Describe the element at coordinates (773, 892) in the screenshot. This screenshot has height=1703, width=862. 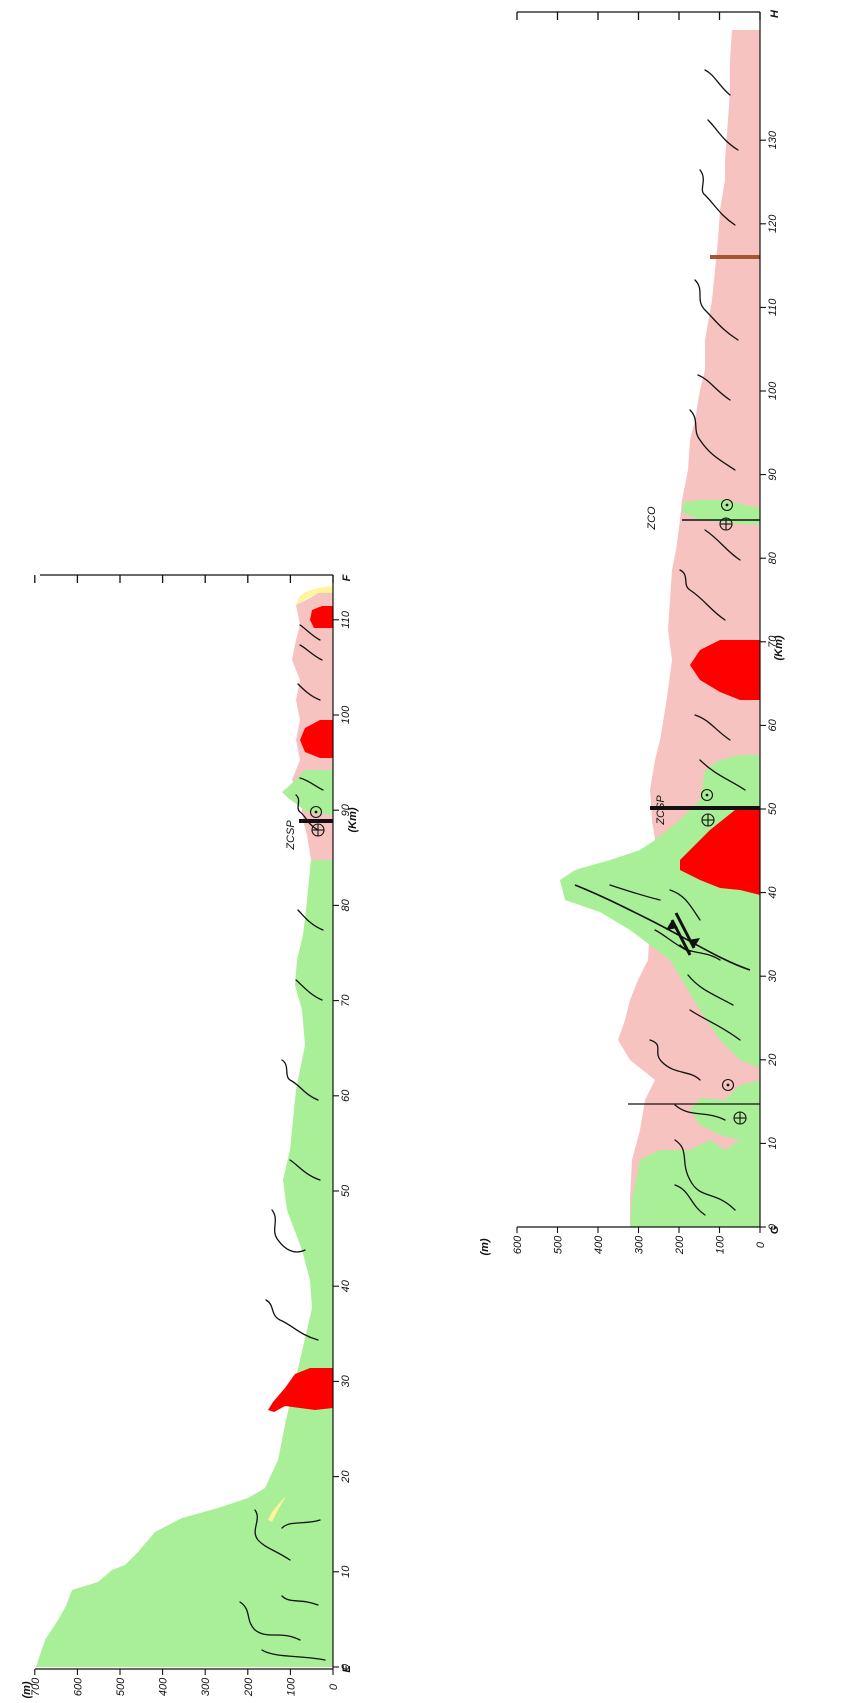
I see `gh-dist-tick-label: 40` at that location.